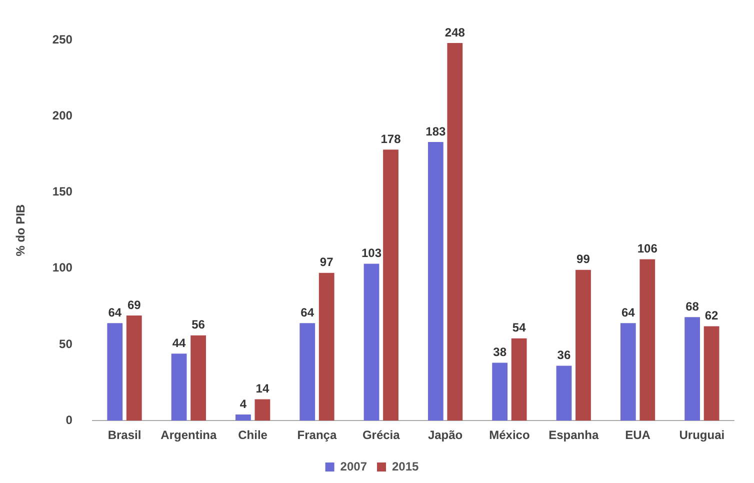 The image size is (754, 483). I want to click on data-label: 14, so click(263, 389).